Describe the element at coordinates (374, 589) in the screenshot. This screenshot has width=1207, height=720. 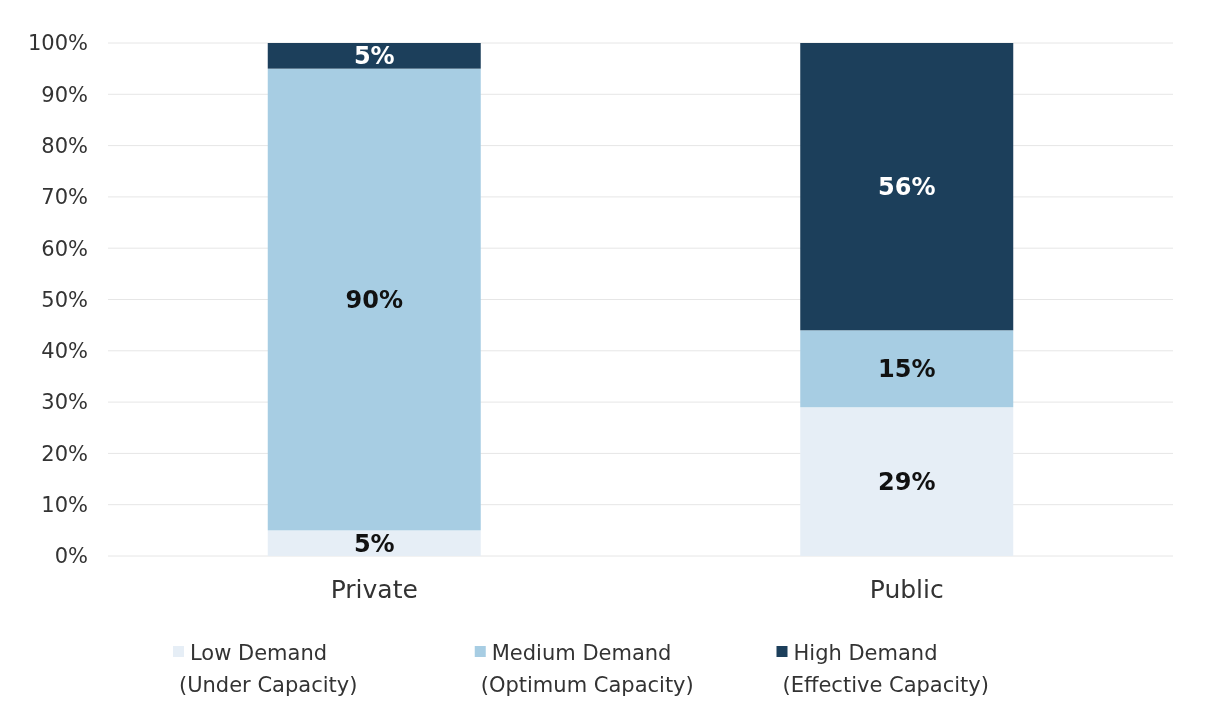
I see `x-tick-label: Private` at that location.